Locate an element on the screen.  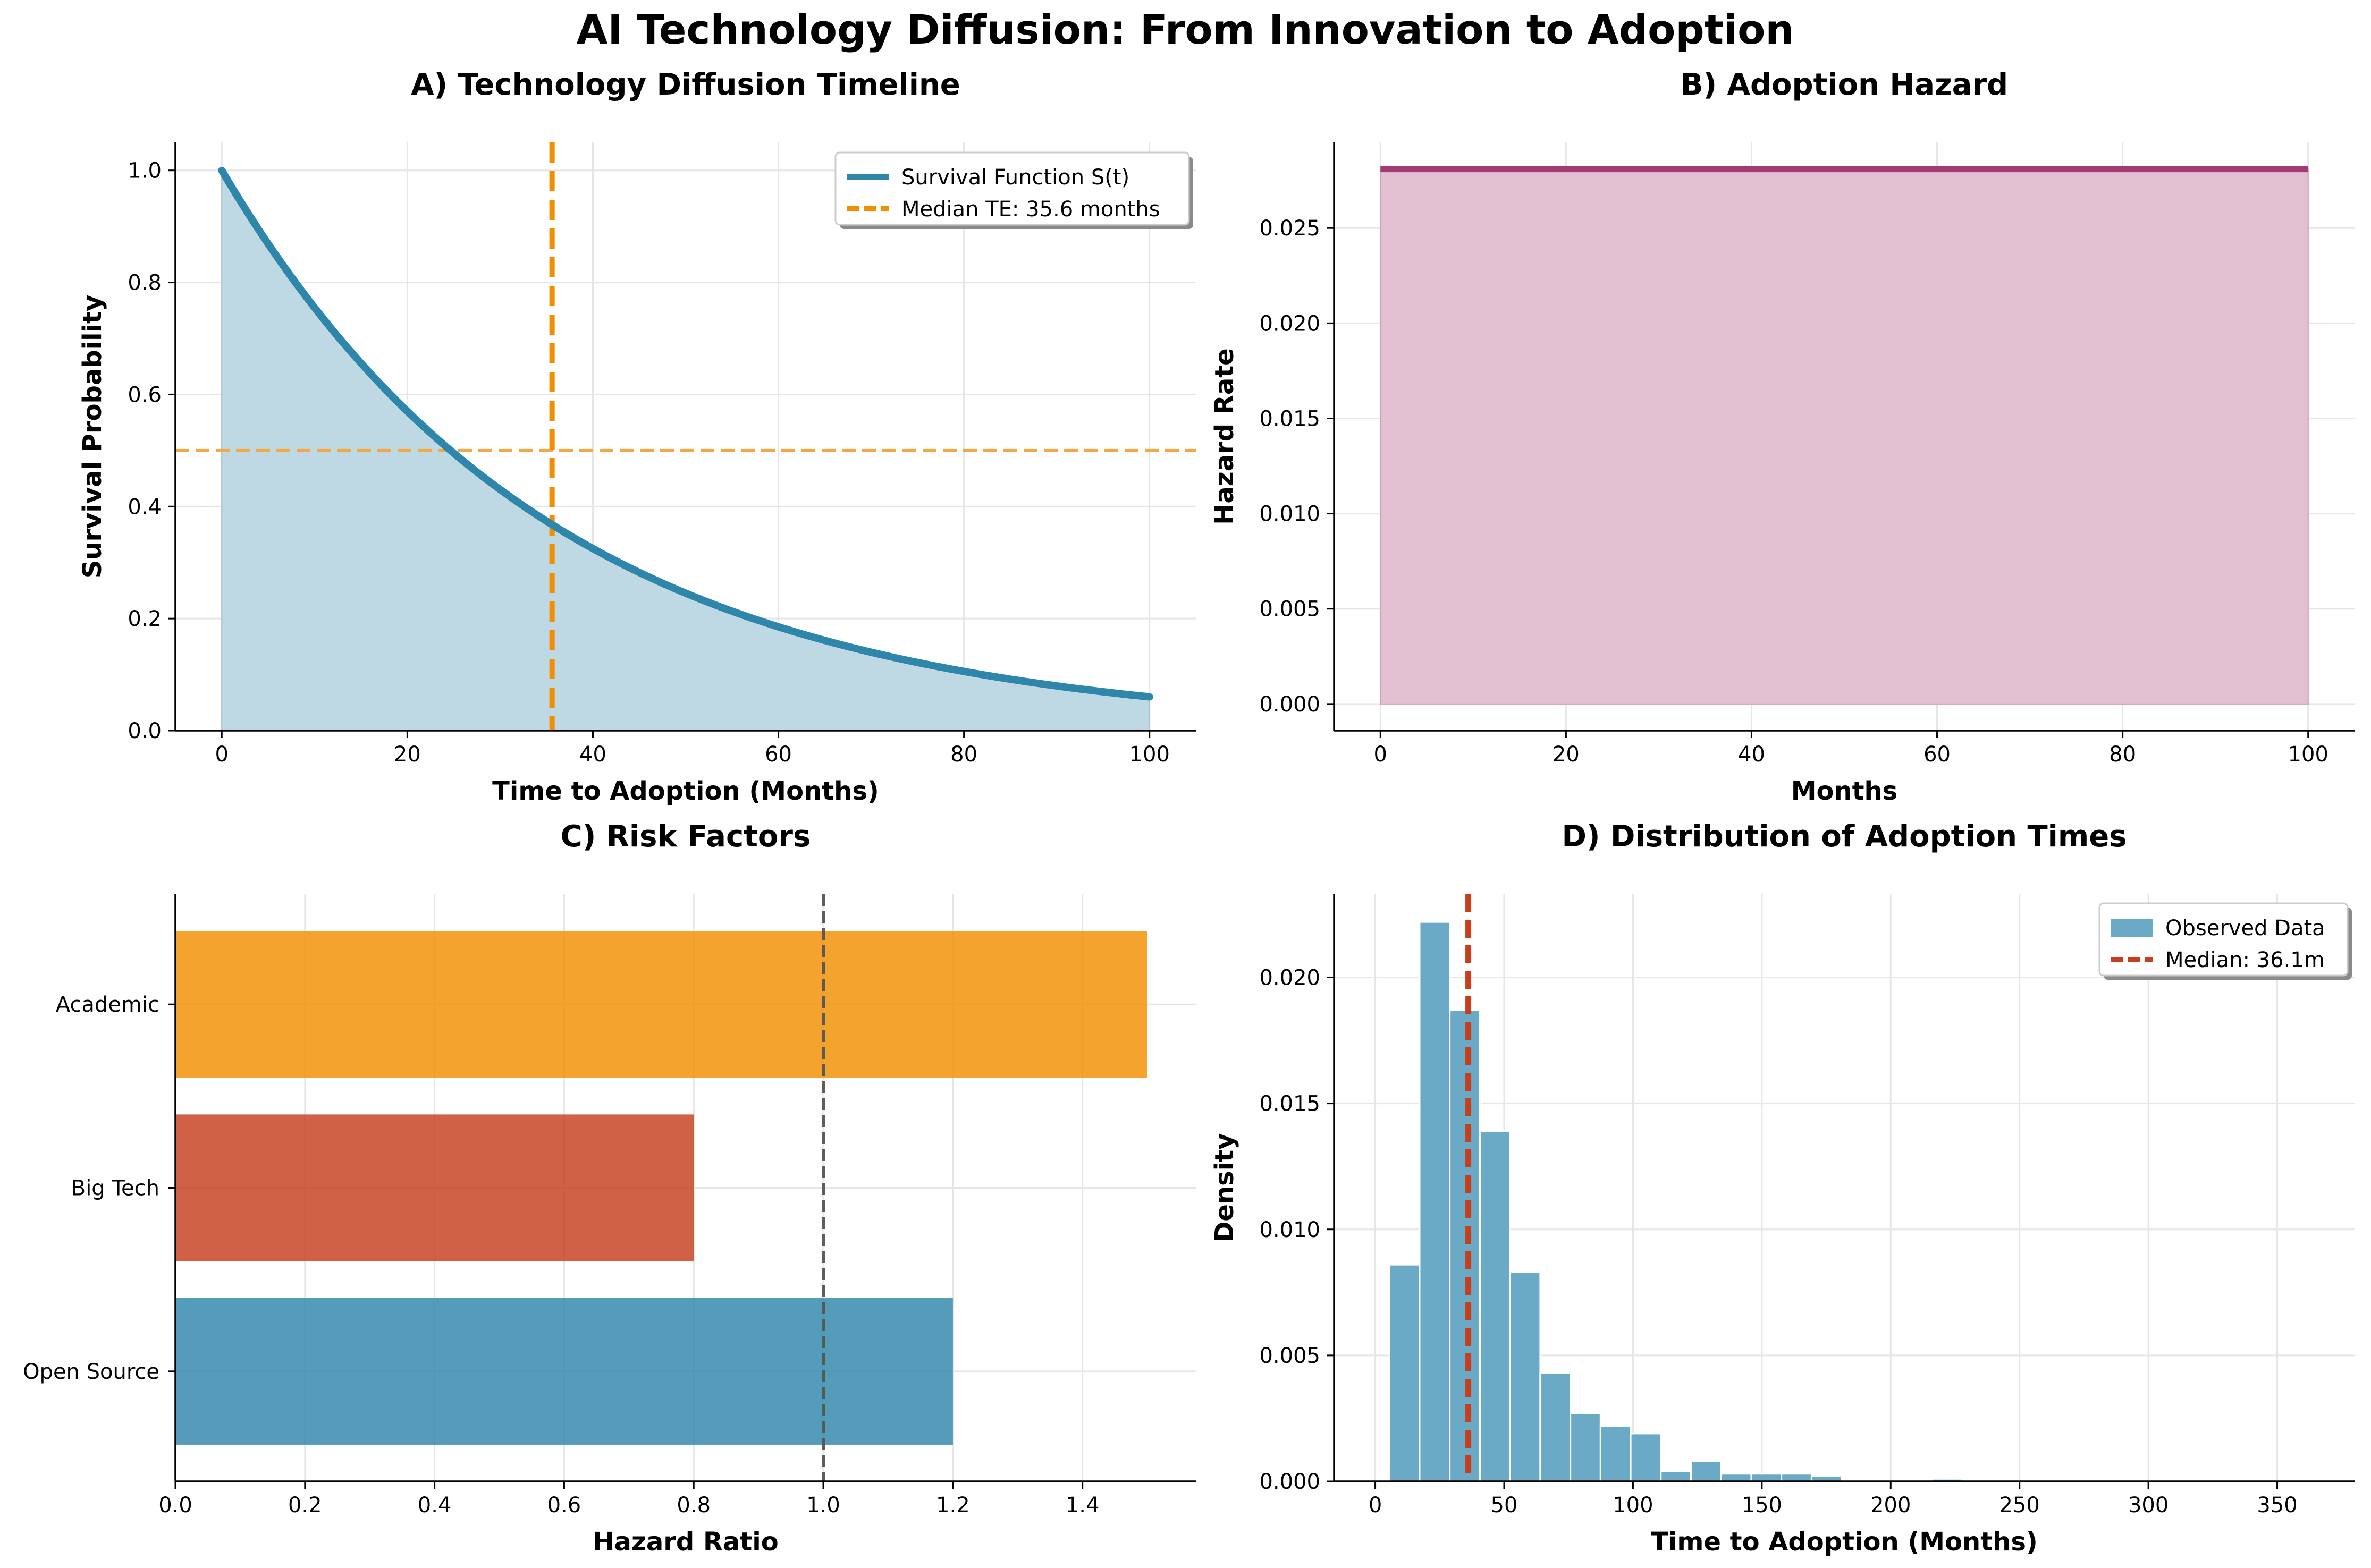
x-tick-label: 0.6 is located at coordinates (564, 1505).